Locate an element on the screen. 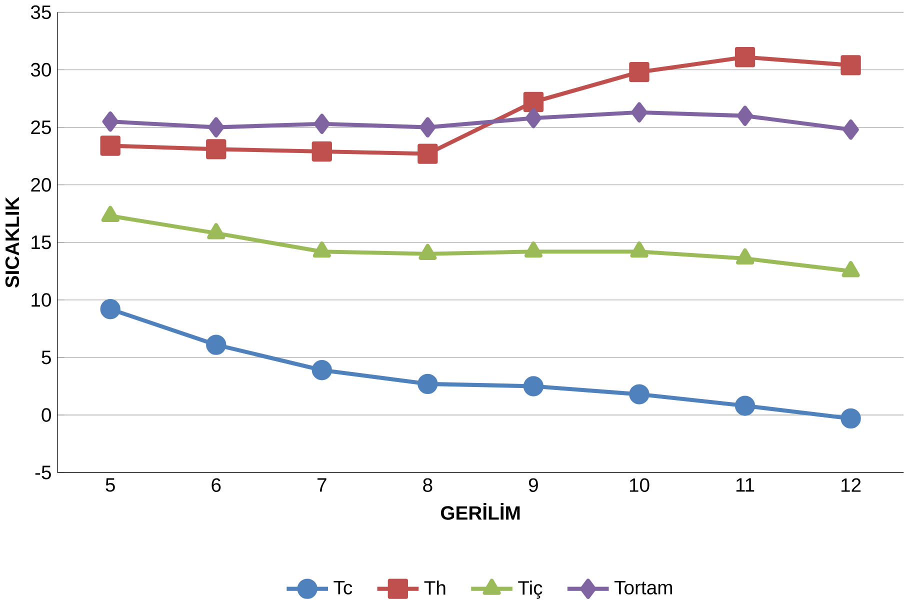  y-tick-label: 5 is located at coordinates (46, 357).